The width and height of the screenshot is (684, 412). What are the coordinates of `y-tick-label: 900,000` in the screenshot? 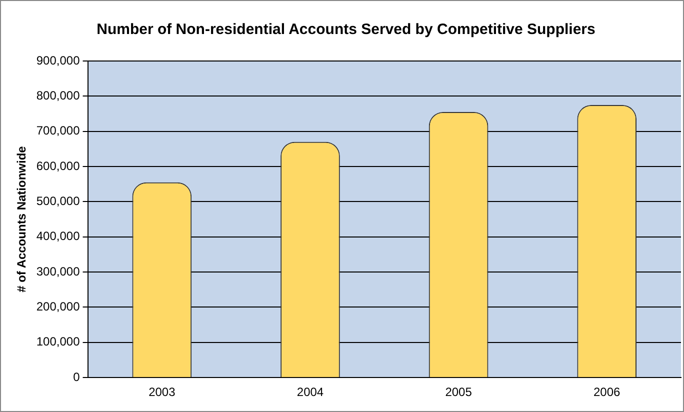 It's located at (58, 60).